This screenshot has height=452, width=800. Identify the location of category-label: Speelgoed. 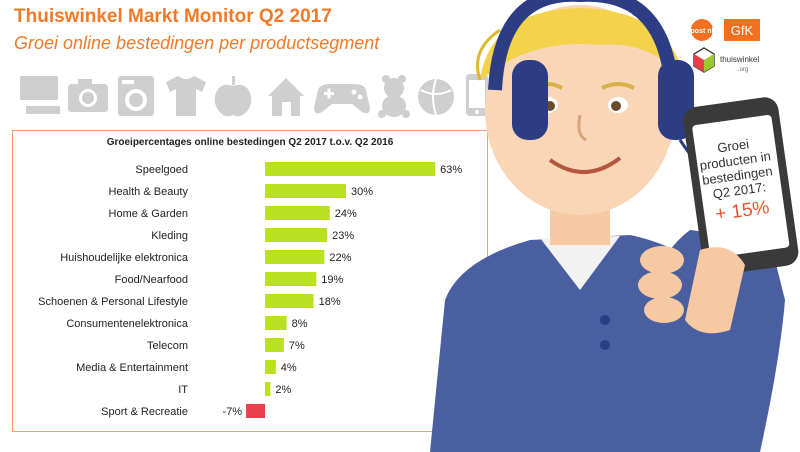
(161, 170).